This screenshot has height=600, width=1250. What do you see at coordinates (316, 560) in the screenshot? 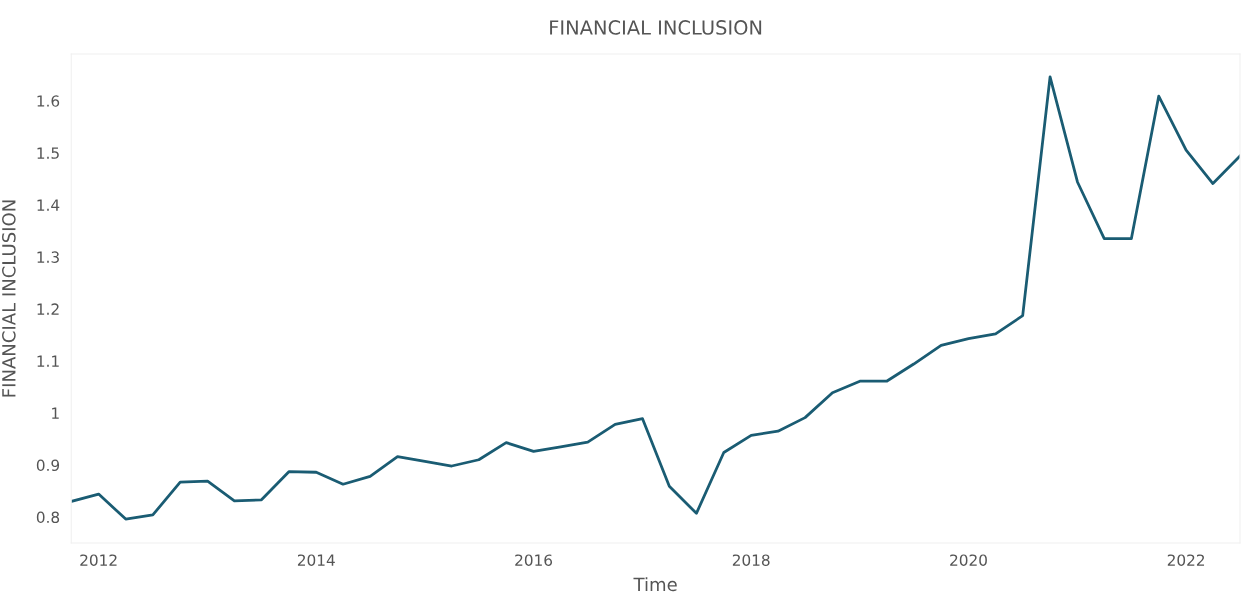
I see `x-tick-label: 2014` at bounding box center [316, 560].